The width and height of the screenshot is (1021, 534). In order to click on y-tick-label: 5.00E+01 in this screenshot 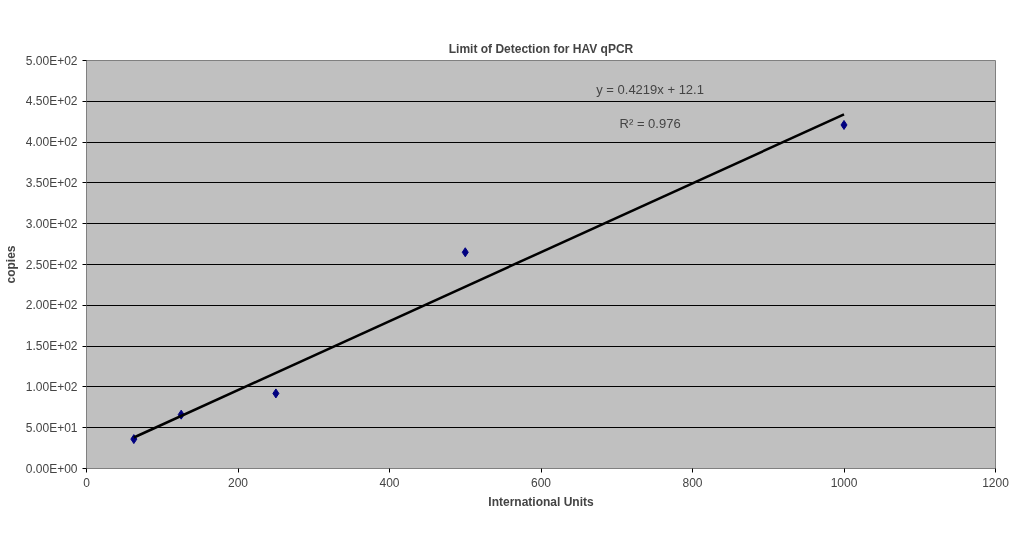, I will do `click(51, 427)`.